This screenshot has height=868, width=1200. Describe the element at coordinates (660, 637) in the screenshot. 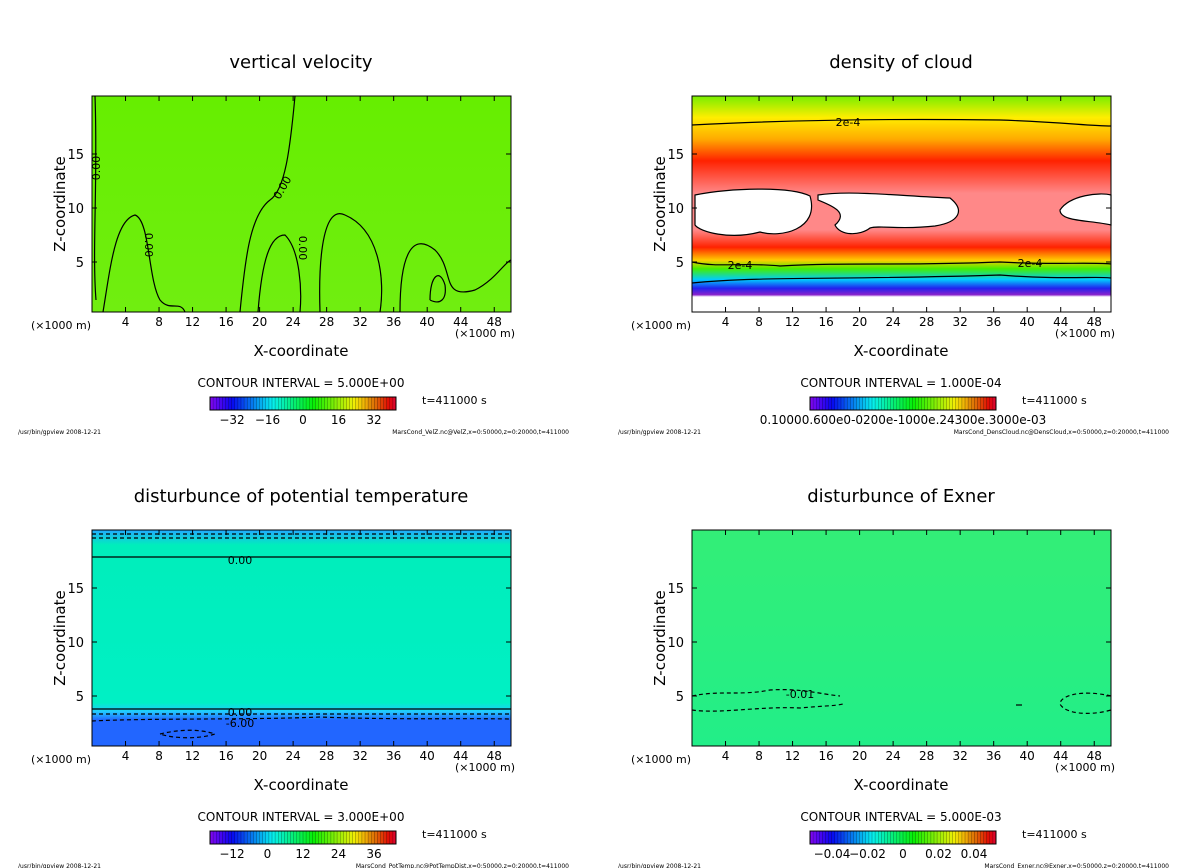

I see `y-axis-label: Z-coordinate` at that location.